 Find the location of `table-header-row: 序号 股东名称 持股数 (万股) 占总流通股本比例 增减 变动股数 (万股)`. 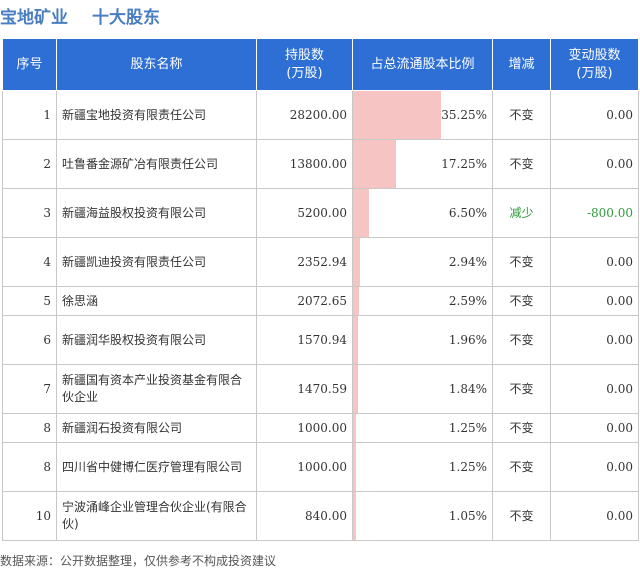

table-header-row: 序号 股东名称 持股数 (万股) 占总流通股本比例 增减 变动股数 (万股) is located at coordinates (320, 64).